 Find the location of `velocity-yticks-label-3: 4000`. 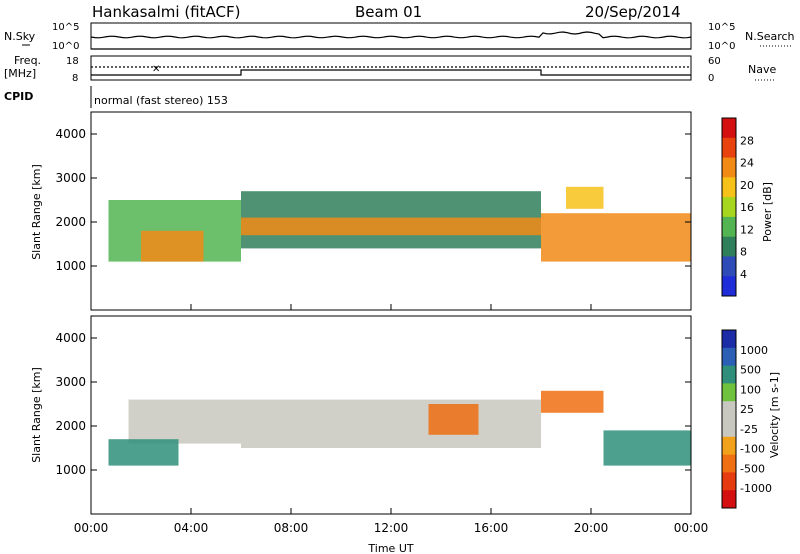

velocity-yticks-label-3: 4000 is located at coordinates (70, 338).